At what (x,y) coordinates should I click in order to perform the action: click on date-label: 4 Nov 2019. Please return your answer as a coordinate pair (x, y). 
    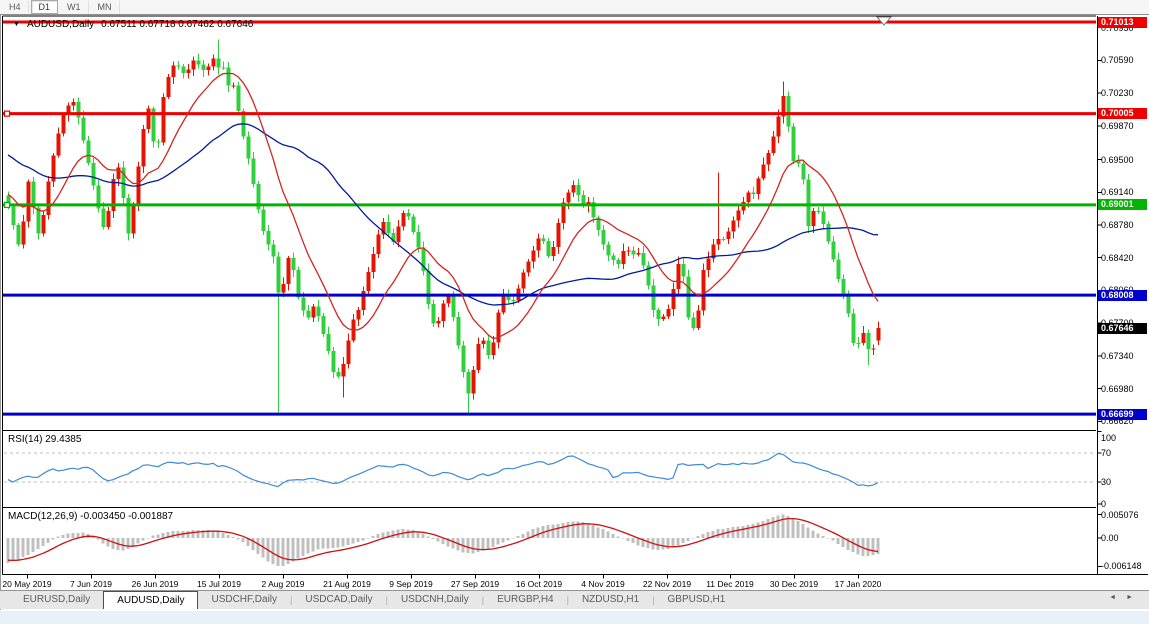
    Looking at the image, I should click on (603, 584).